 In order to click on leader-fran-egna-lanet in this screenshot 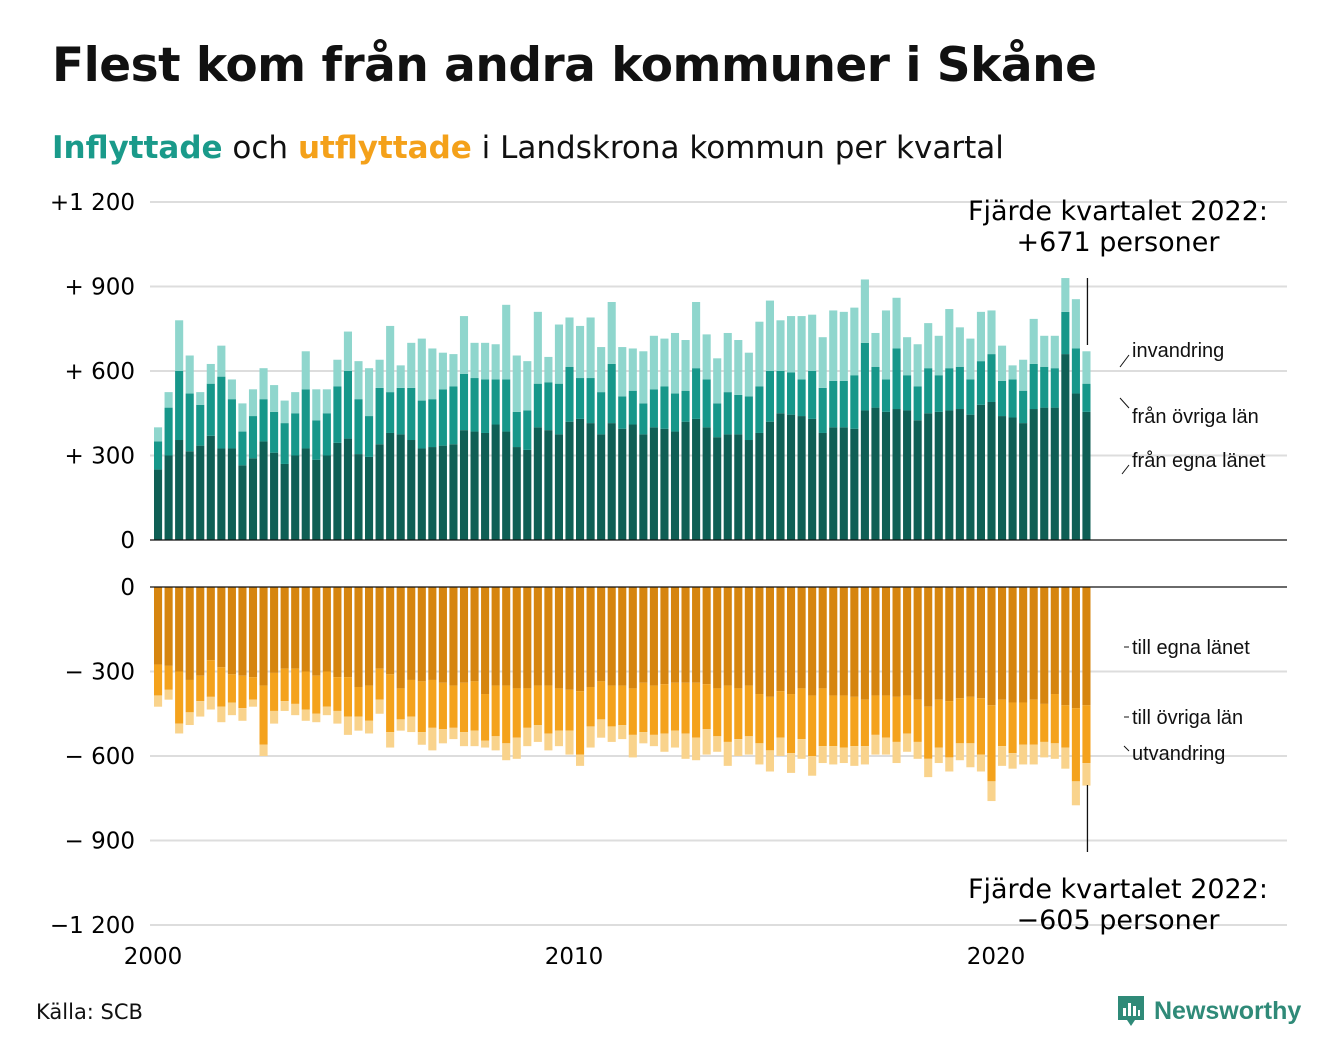, I will do `click(1125, 469)`.